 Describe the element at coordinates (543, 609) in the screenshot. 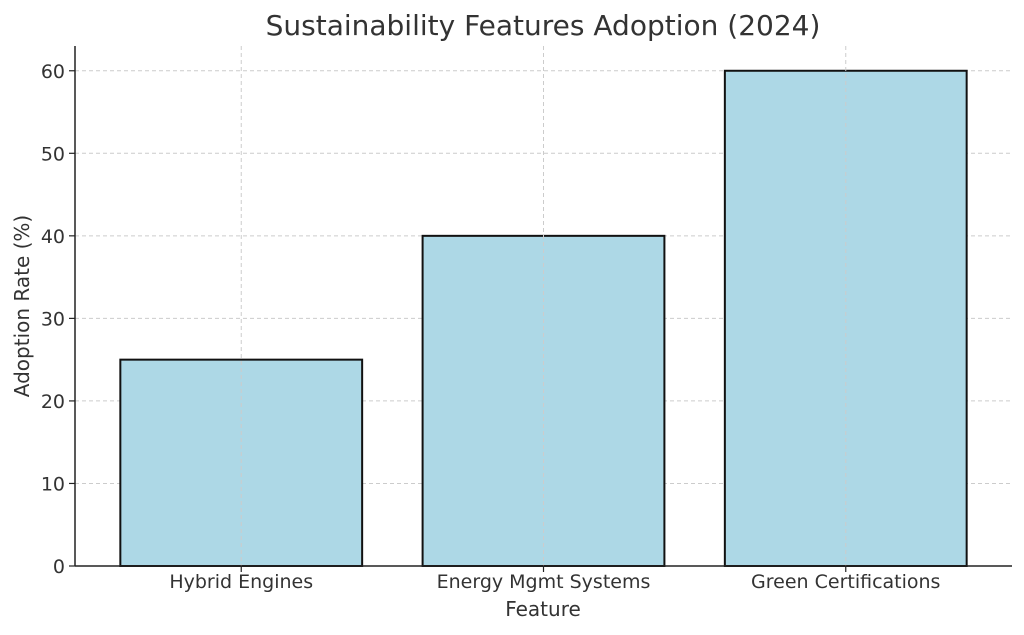

I see `x-axis-label: Feature` at that location.